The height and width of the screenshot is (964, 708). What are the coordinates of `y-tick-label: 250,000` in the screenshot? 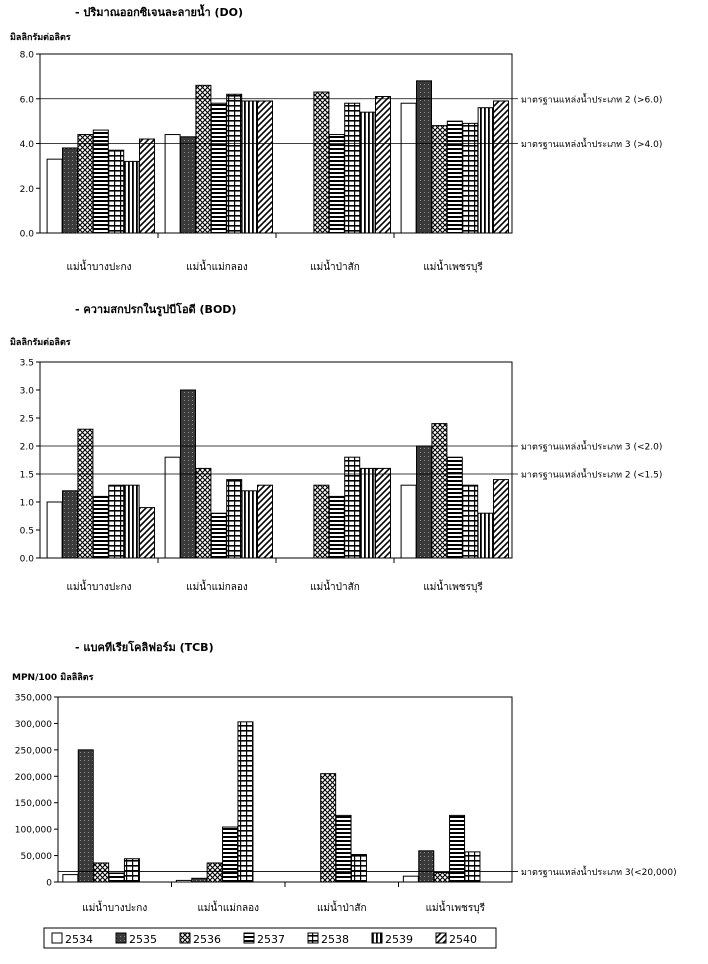 It's located at (33, 751).